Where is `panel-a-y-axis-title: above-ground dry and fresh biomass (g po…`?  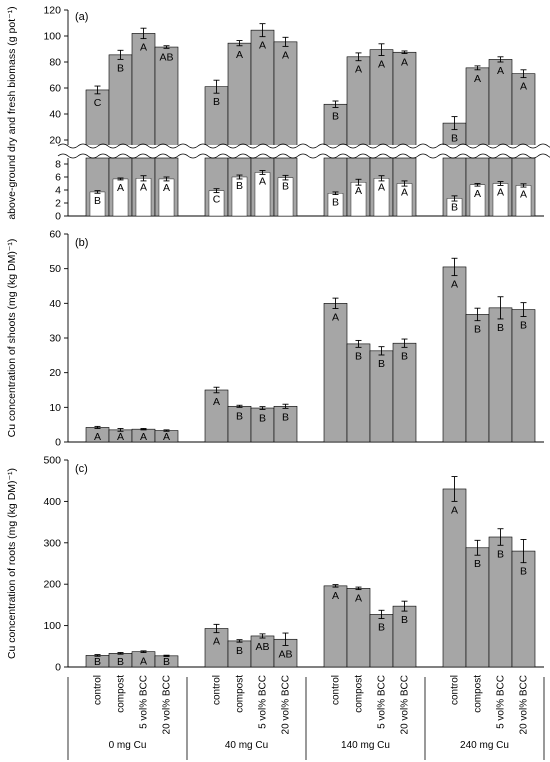 panel-a-y-axis-title: above-ground dry and fresh biomass (g po… is located at coordinates (12, 112).